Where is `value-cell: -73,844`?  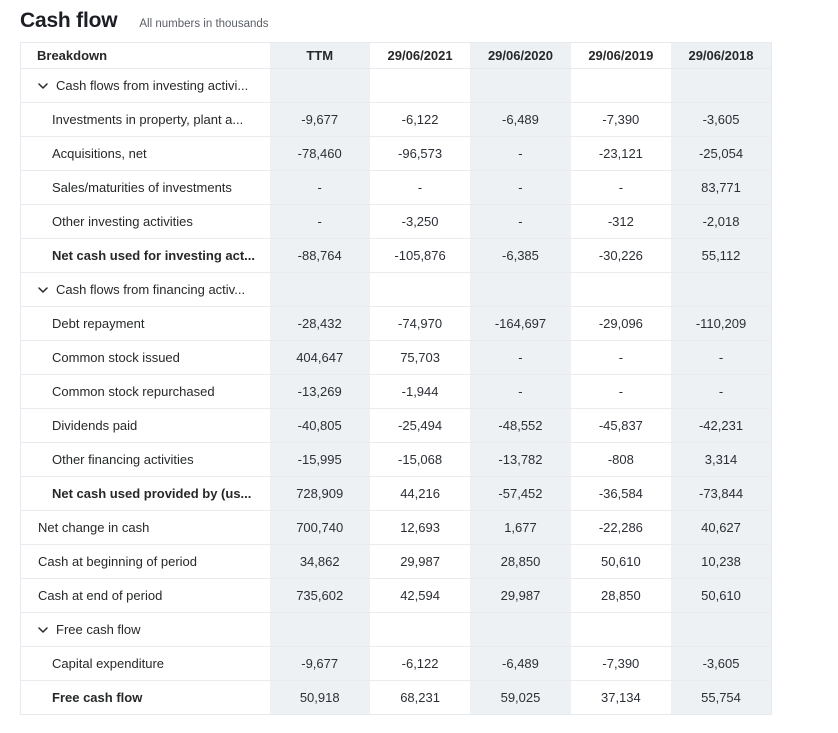 value-cell: -73,844 is located at coordinates (721, 493).